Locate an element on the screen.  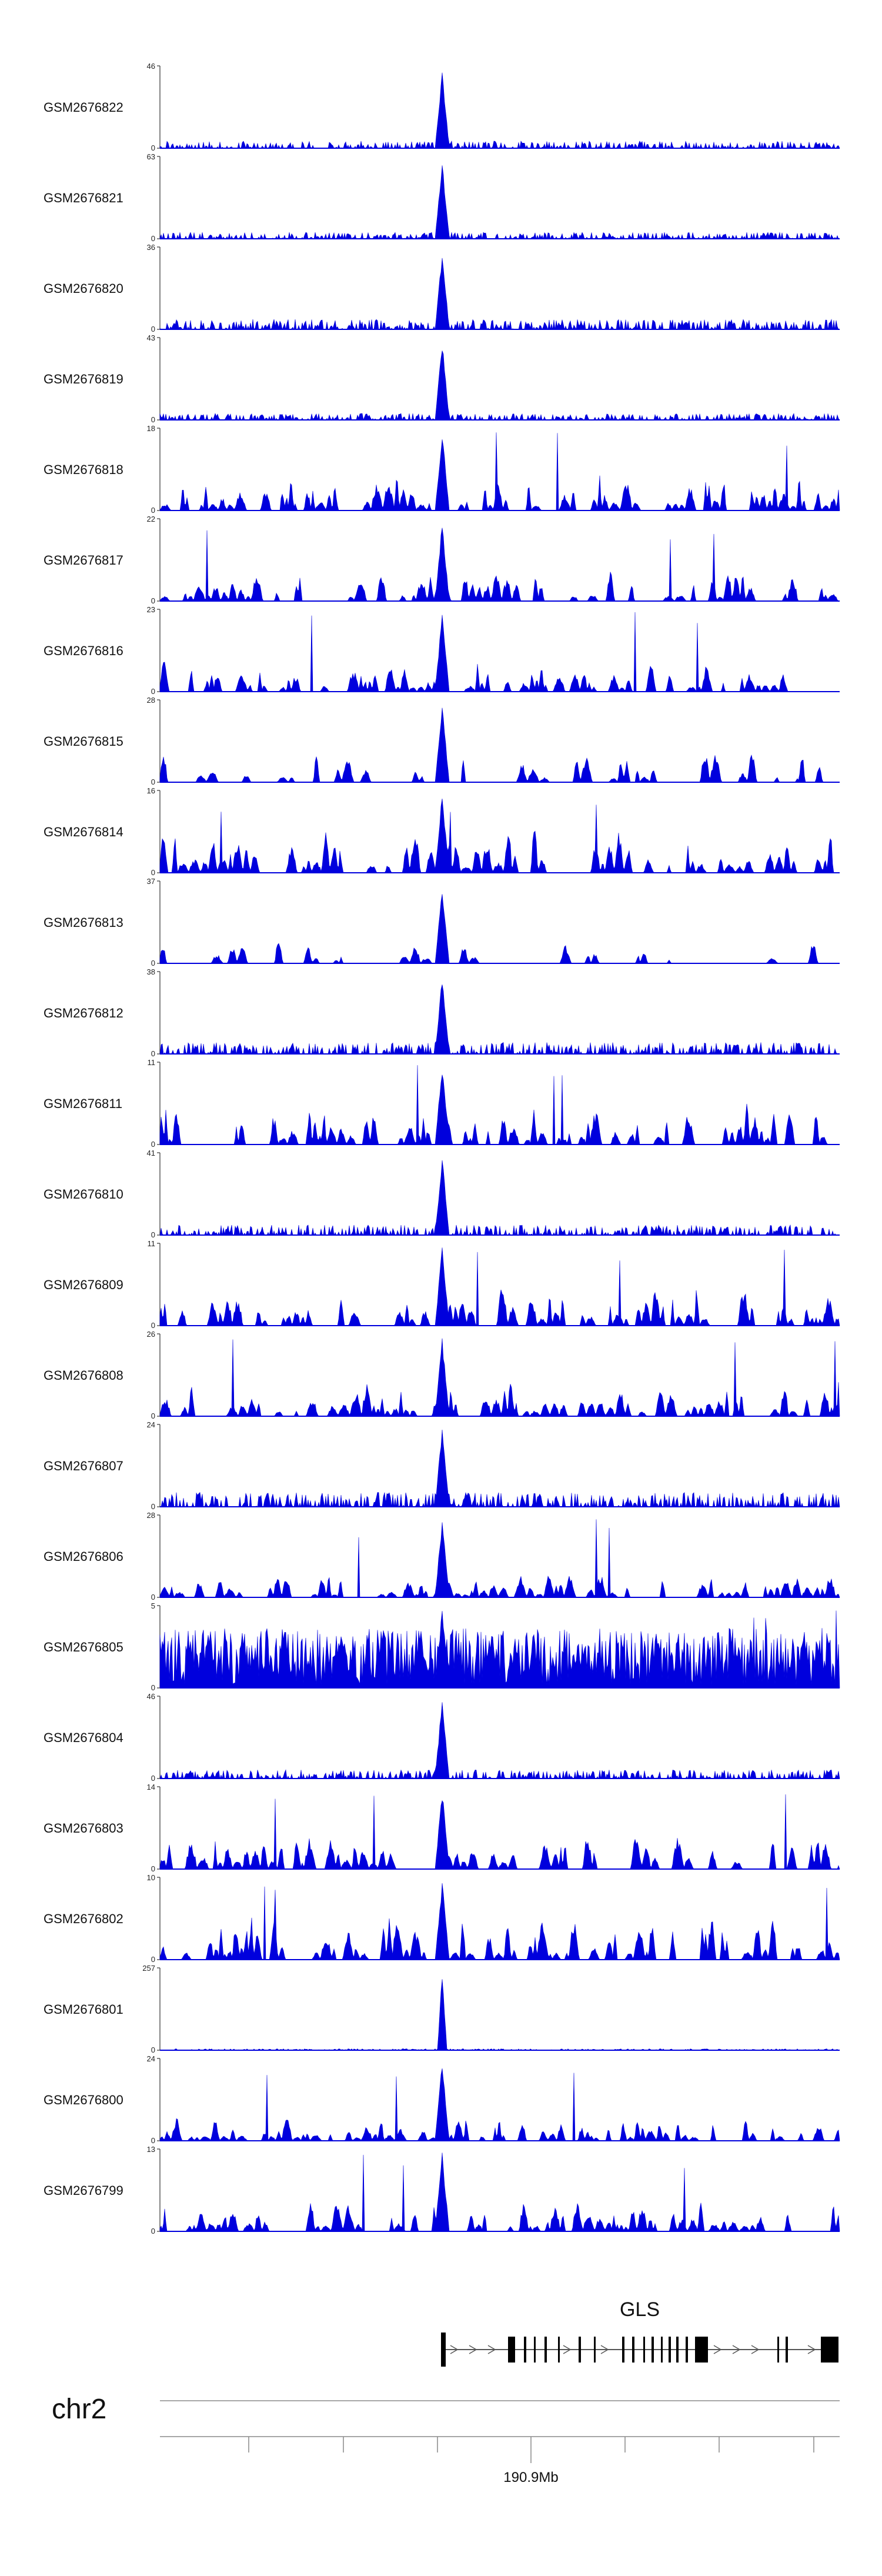
y-max-label: 36 is located at coordinates (151, 247).